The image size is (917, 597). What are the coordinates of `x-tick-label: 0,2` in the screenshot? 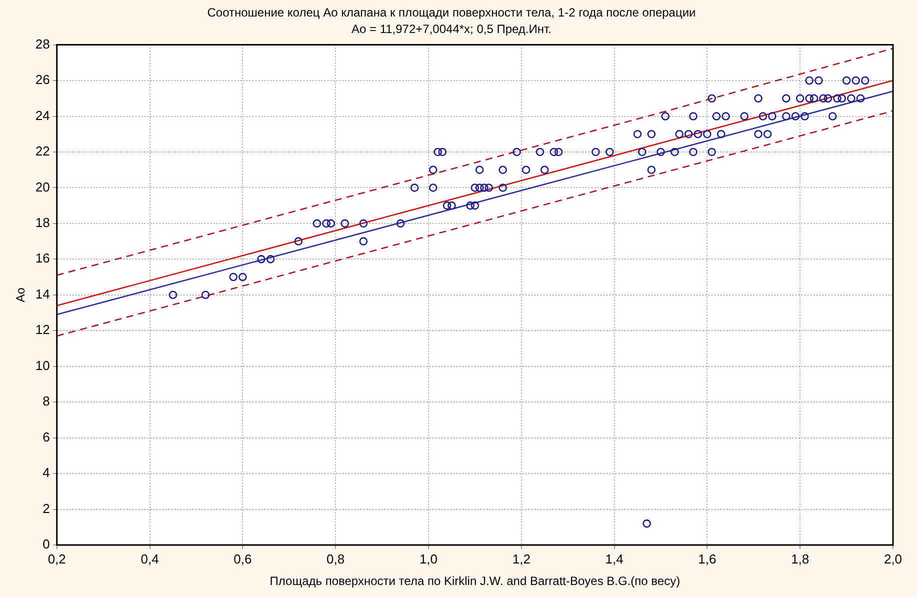 It's located at (57, 558).